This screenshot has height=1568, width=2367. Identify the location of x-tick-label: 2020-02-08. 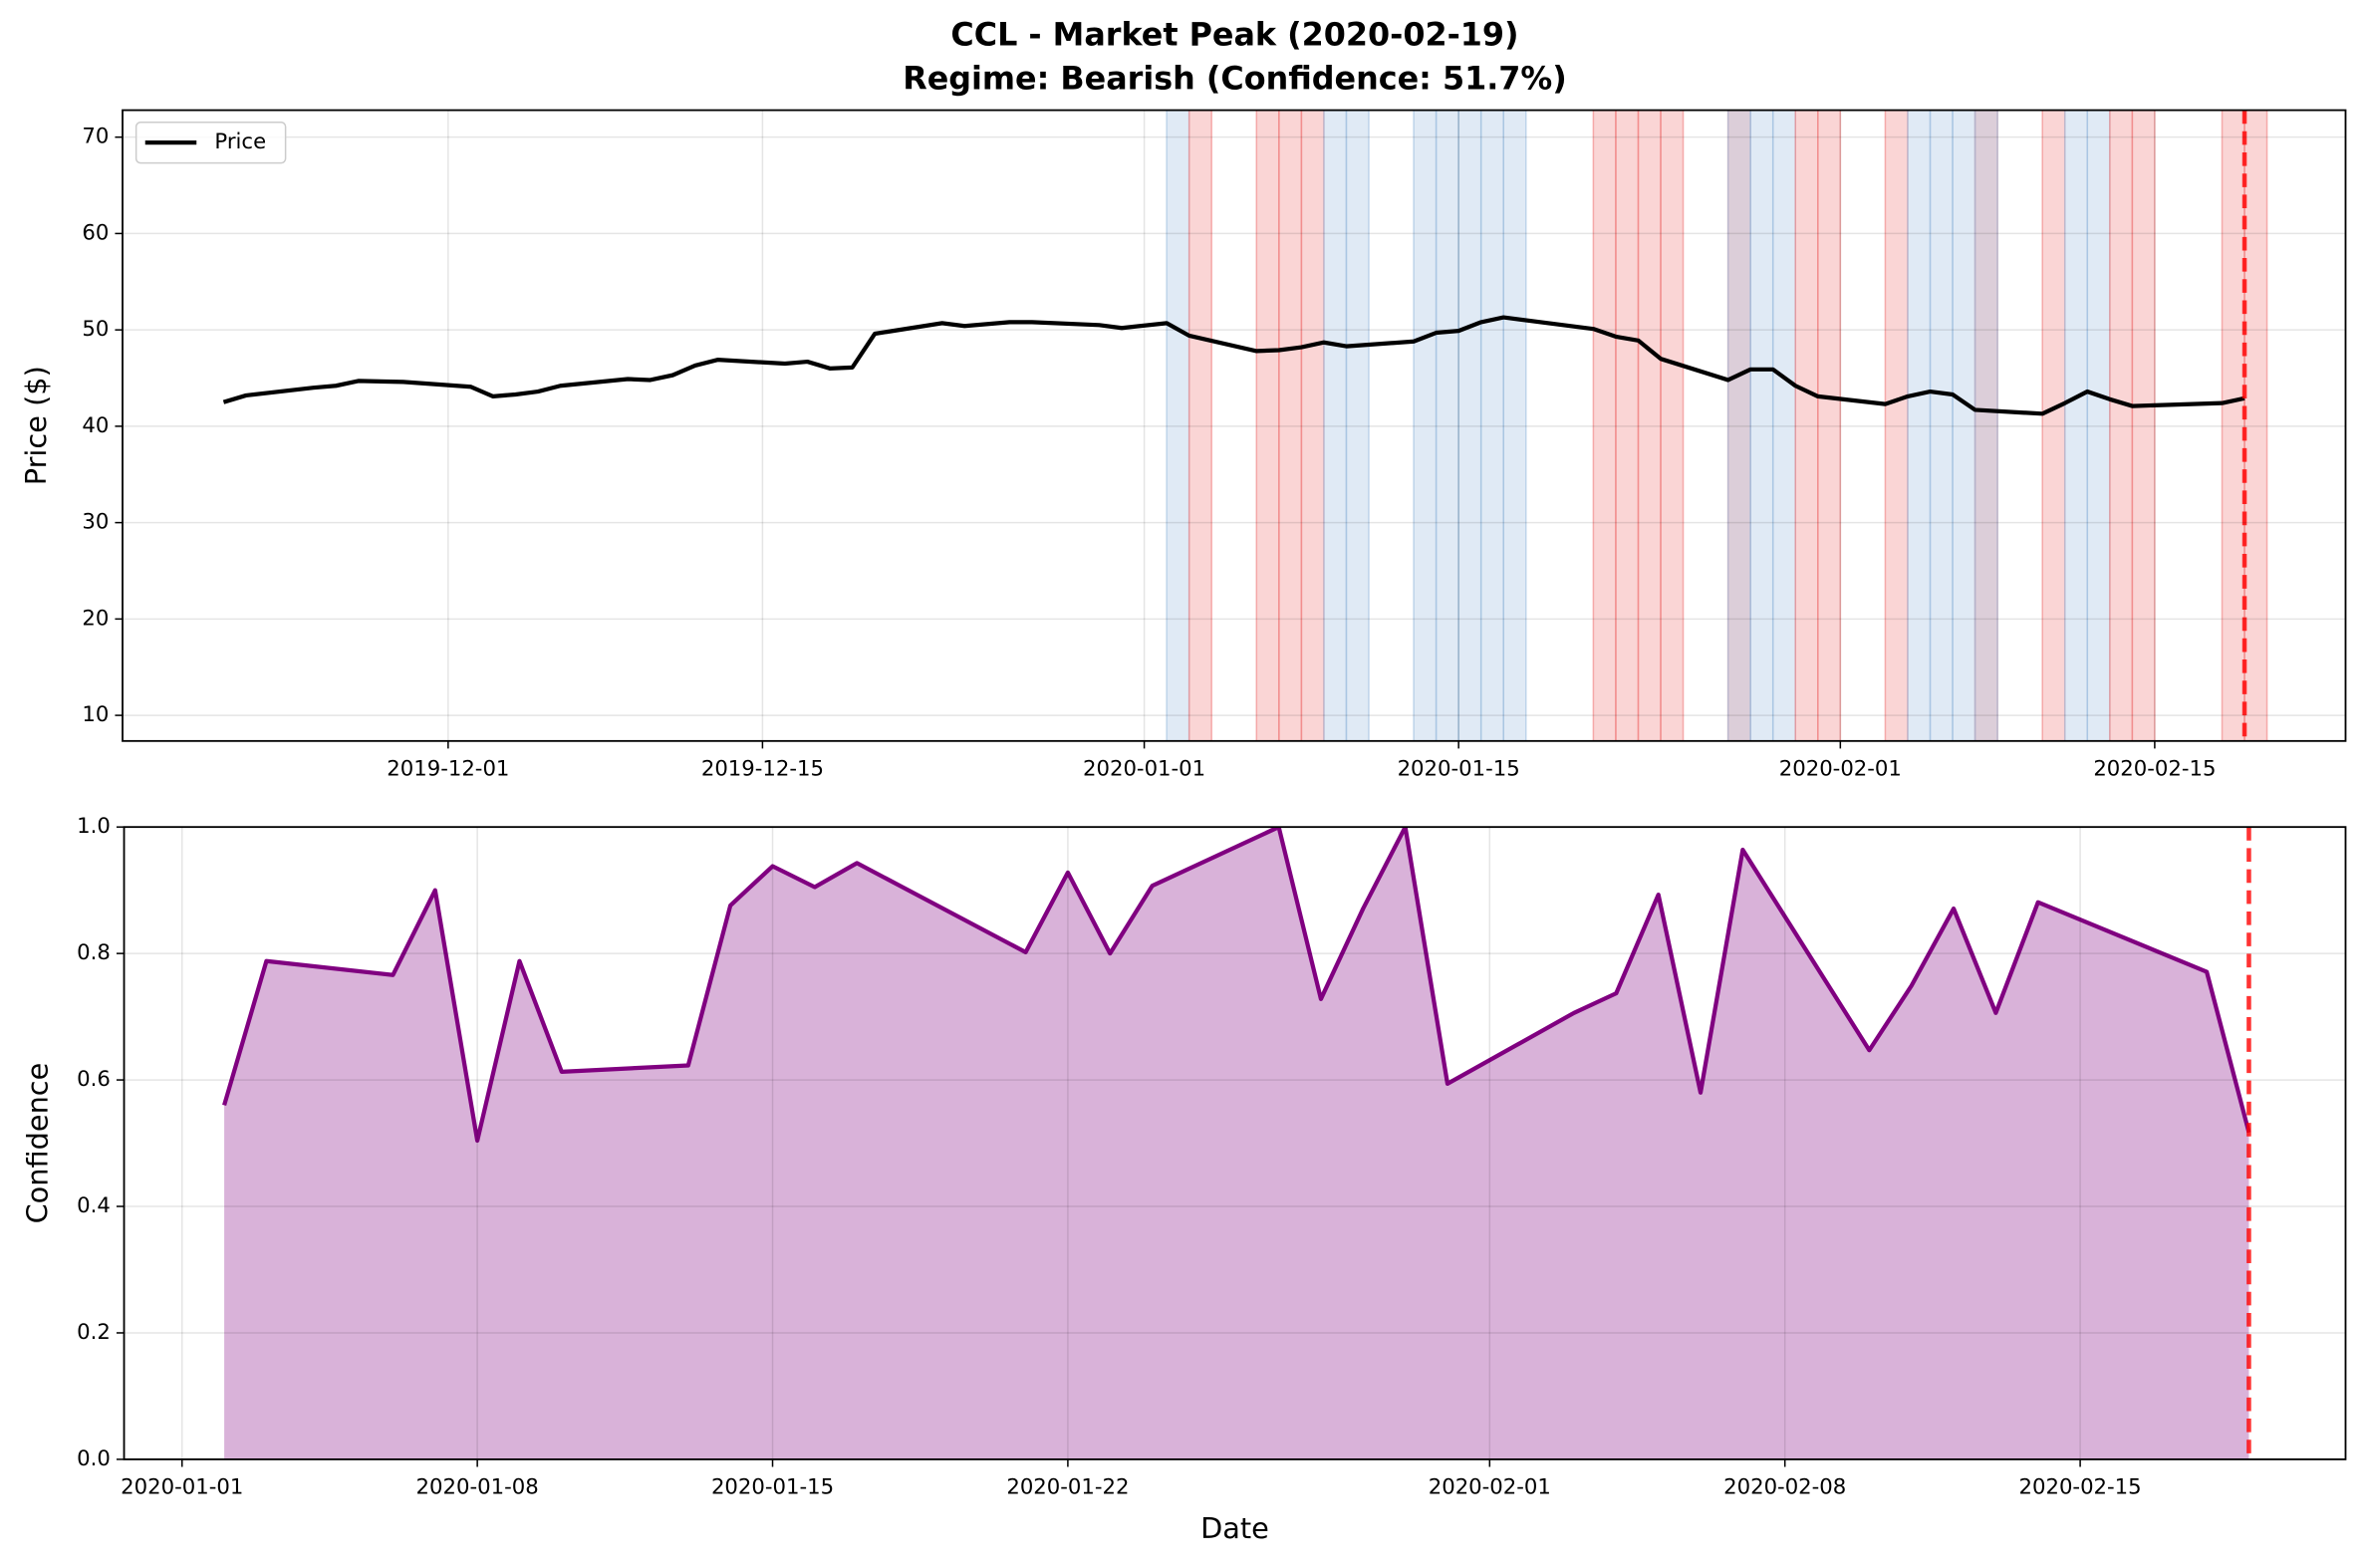
(1784, 1486).